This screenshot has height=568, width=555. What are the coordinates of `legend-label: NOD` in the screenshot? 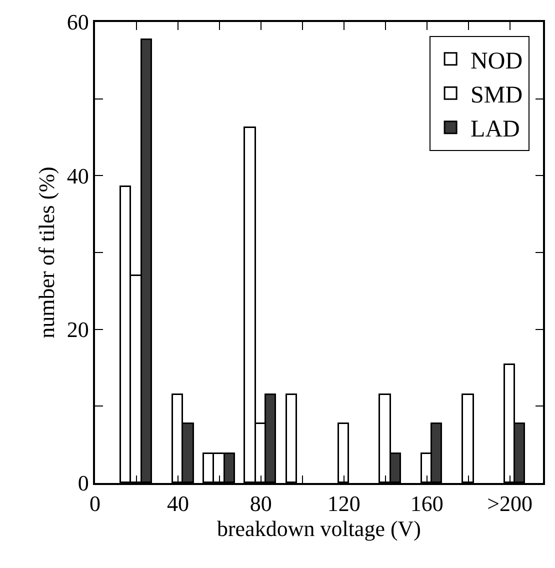 It's located at (496, 61).